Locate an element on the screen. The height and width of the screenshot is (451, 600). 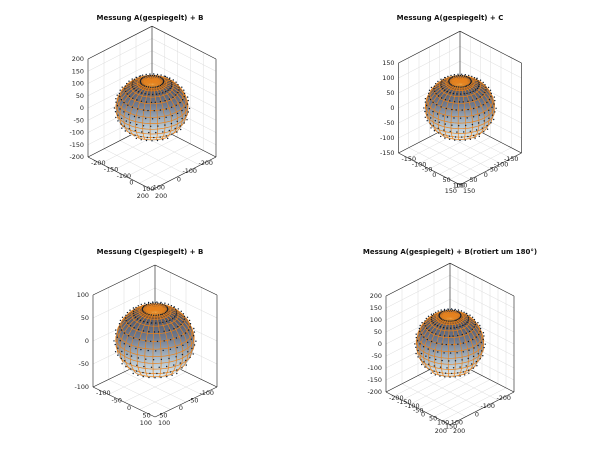
x-tick-label: 200 is located at coordinates (459, 431).